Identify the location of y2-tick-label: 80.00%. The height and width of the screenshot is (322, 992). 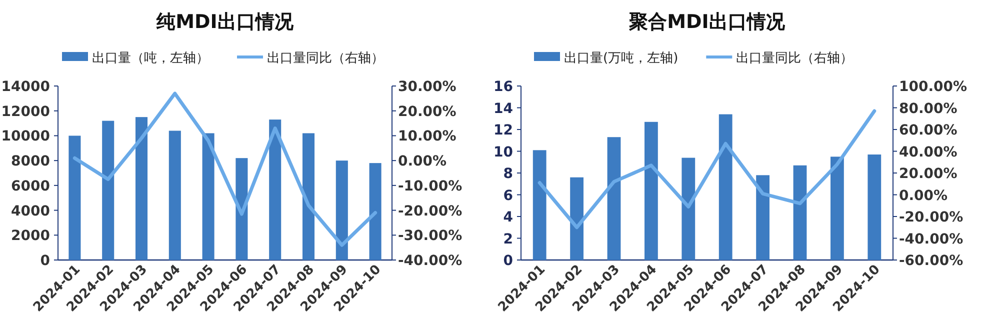
(928, 108).